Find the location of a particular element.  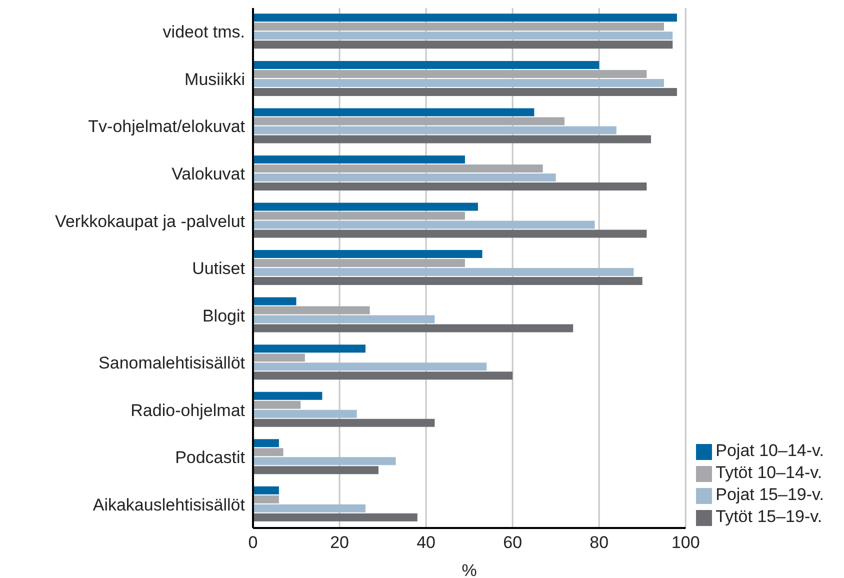

y-tick-label: Valokuvat is located at coordinates (209, 174).